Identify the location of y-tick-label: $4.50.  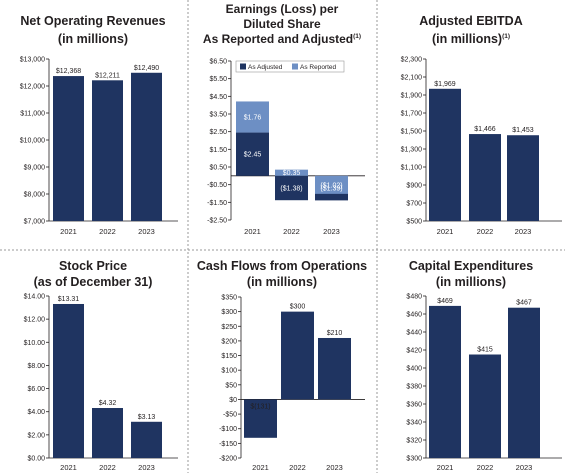
(218, 97).